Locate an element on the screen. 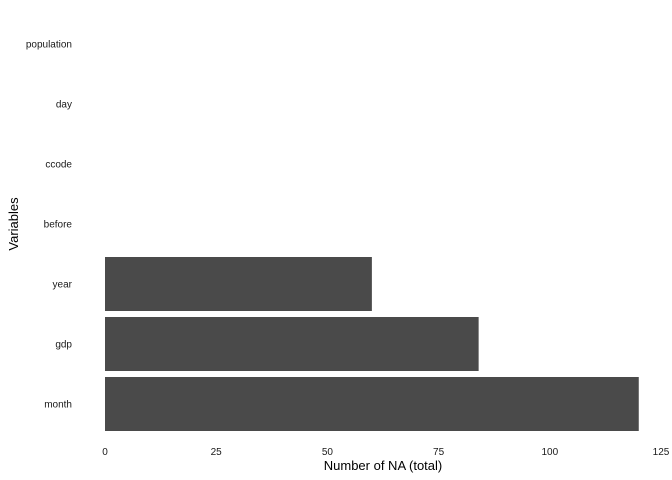  x-tick-label: 125 is located at coordinates (661, 452).